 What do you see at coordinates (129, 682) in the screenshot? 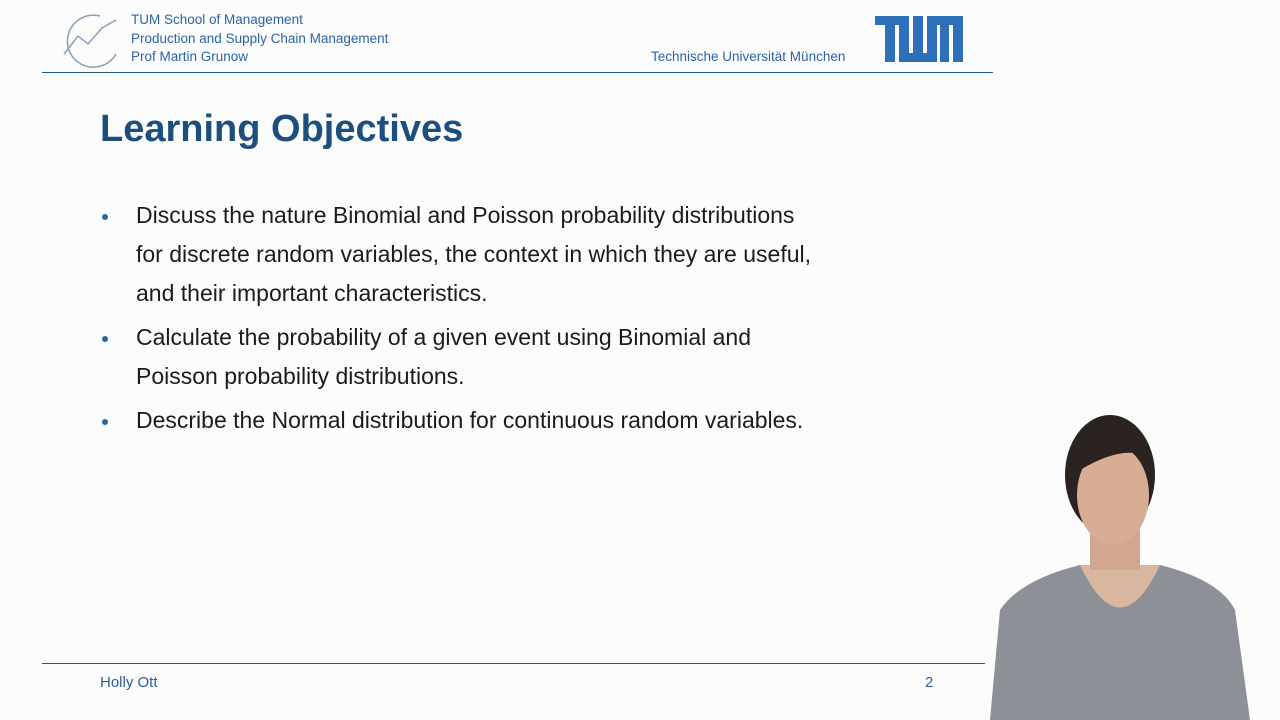
I see `footer-author: Holly Ott` at bounding box center [129, 682].